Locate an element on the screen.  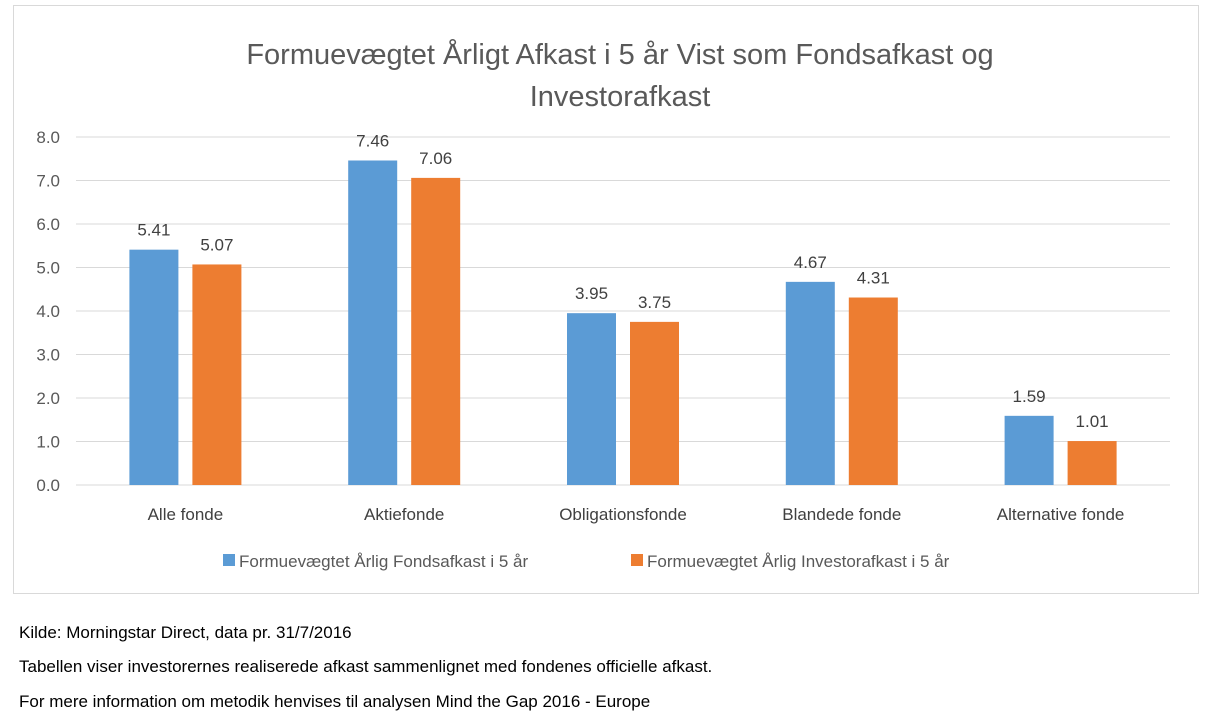
category-label: Blandede fonde is located at coordinates (841, 514).